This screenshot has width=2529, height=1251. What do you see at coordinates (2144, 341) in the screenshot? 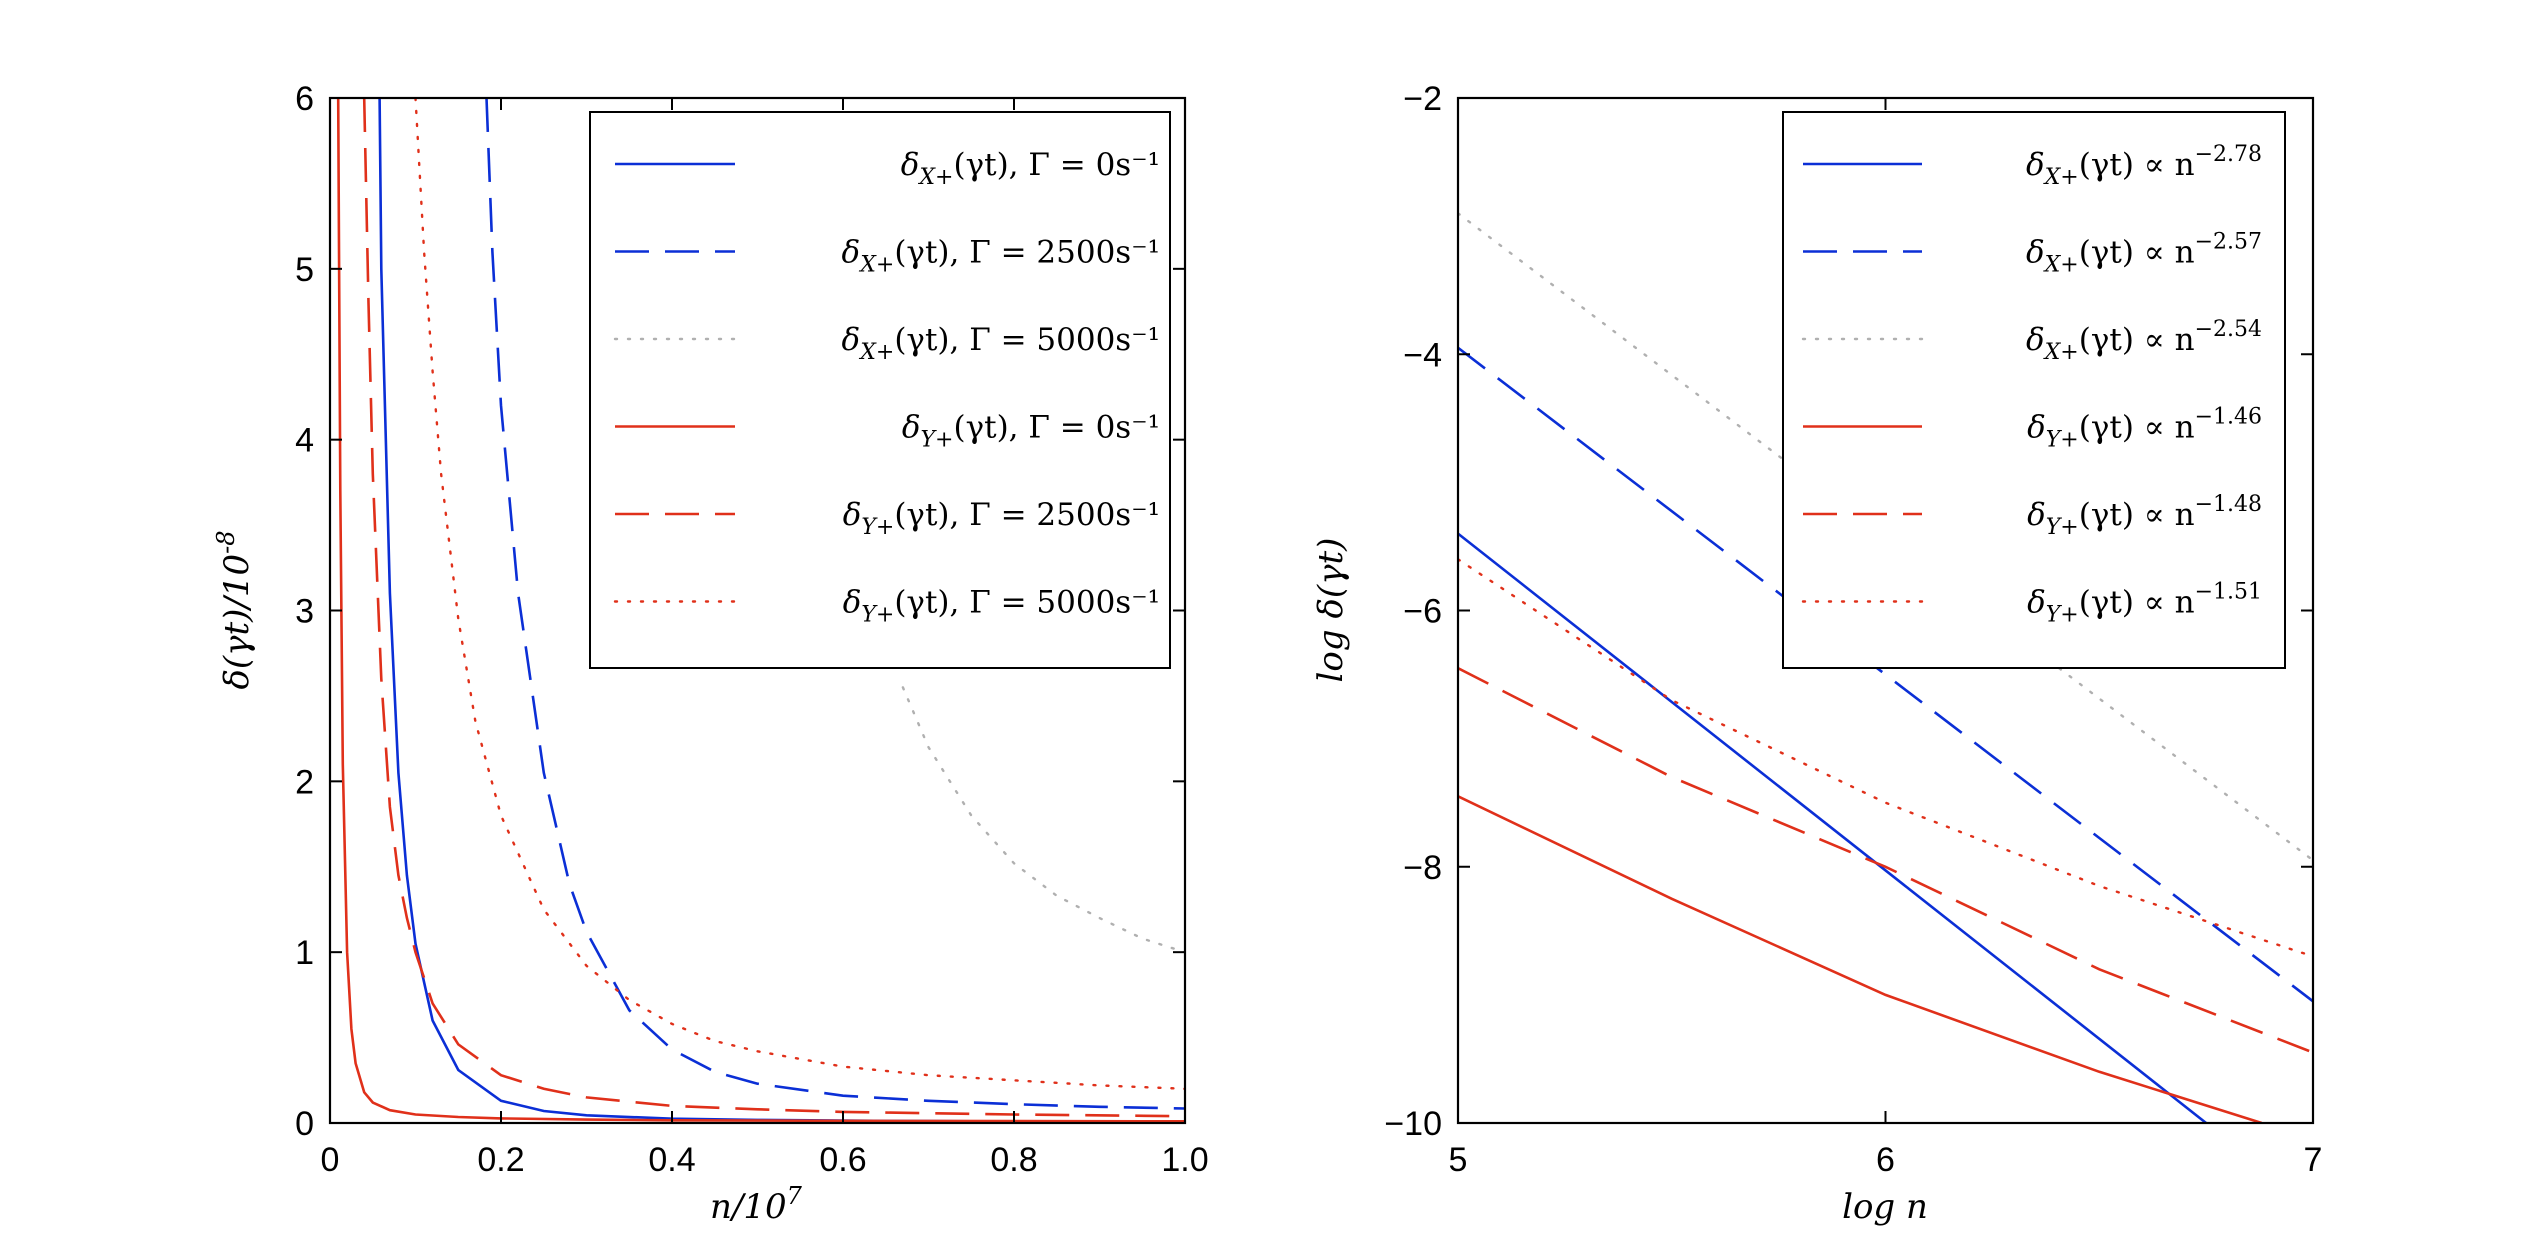
I see `legend-label-3: δX+(γt) ∝ n−2.54` at bounding box center [2144, 341].